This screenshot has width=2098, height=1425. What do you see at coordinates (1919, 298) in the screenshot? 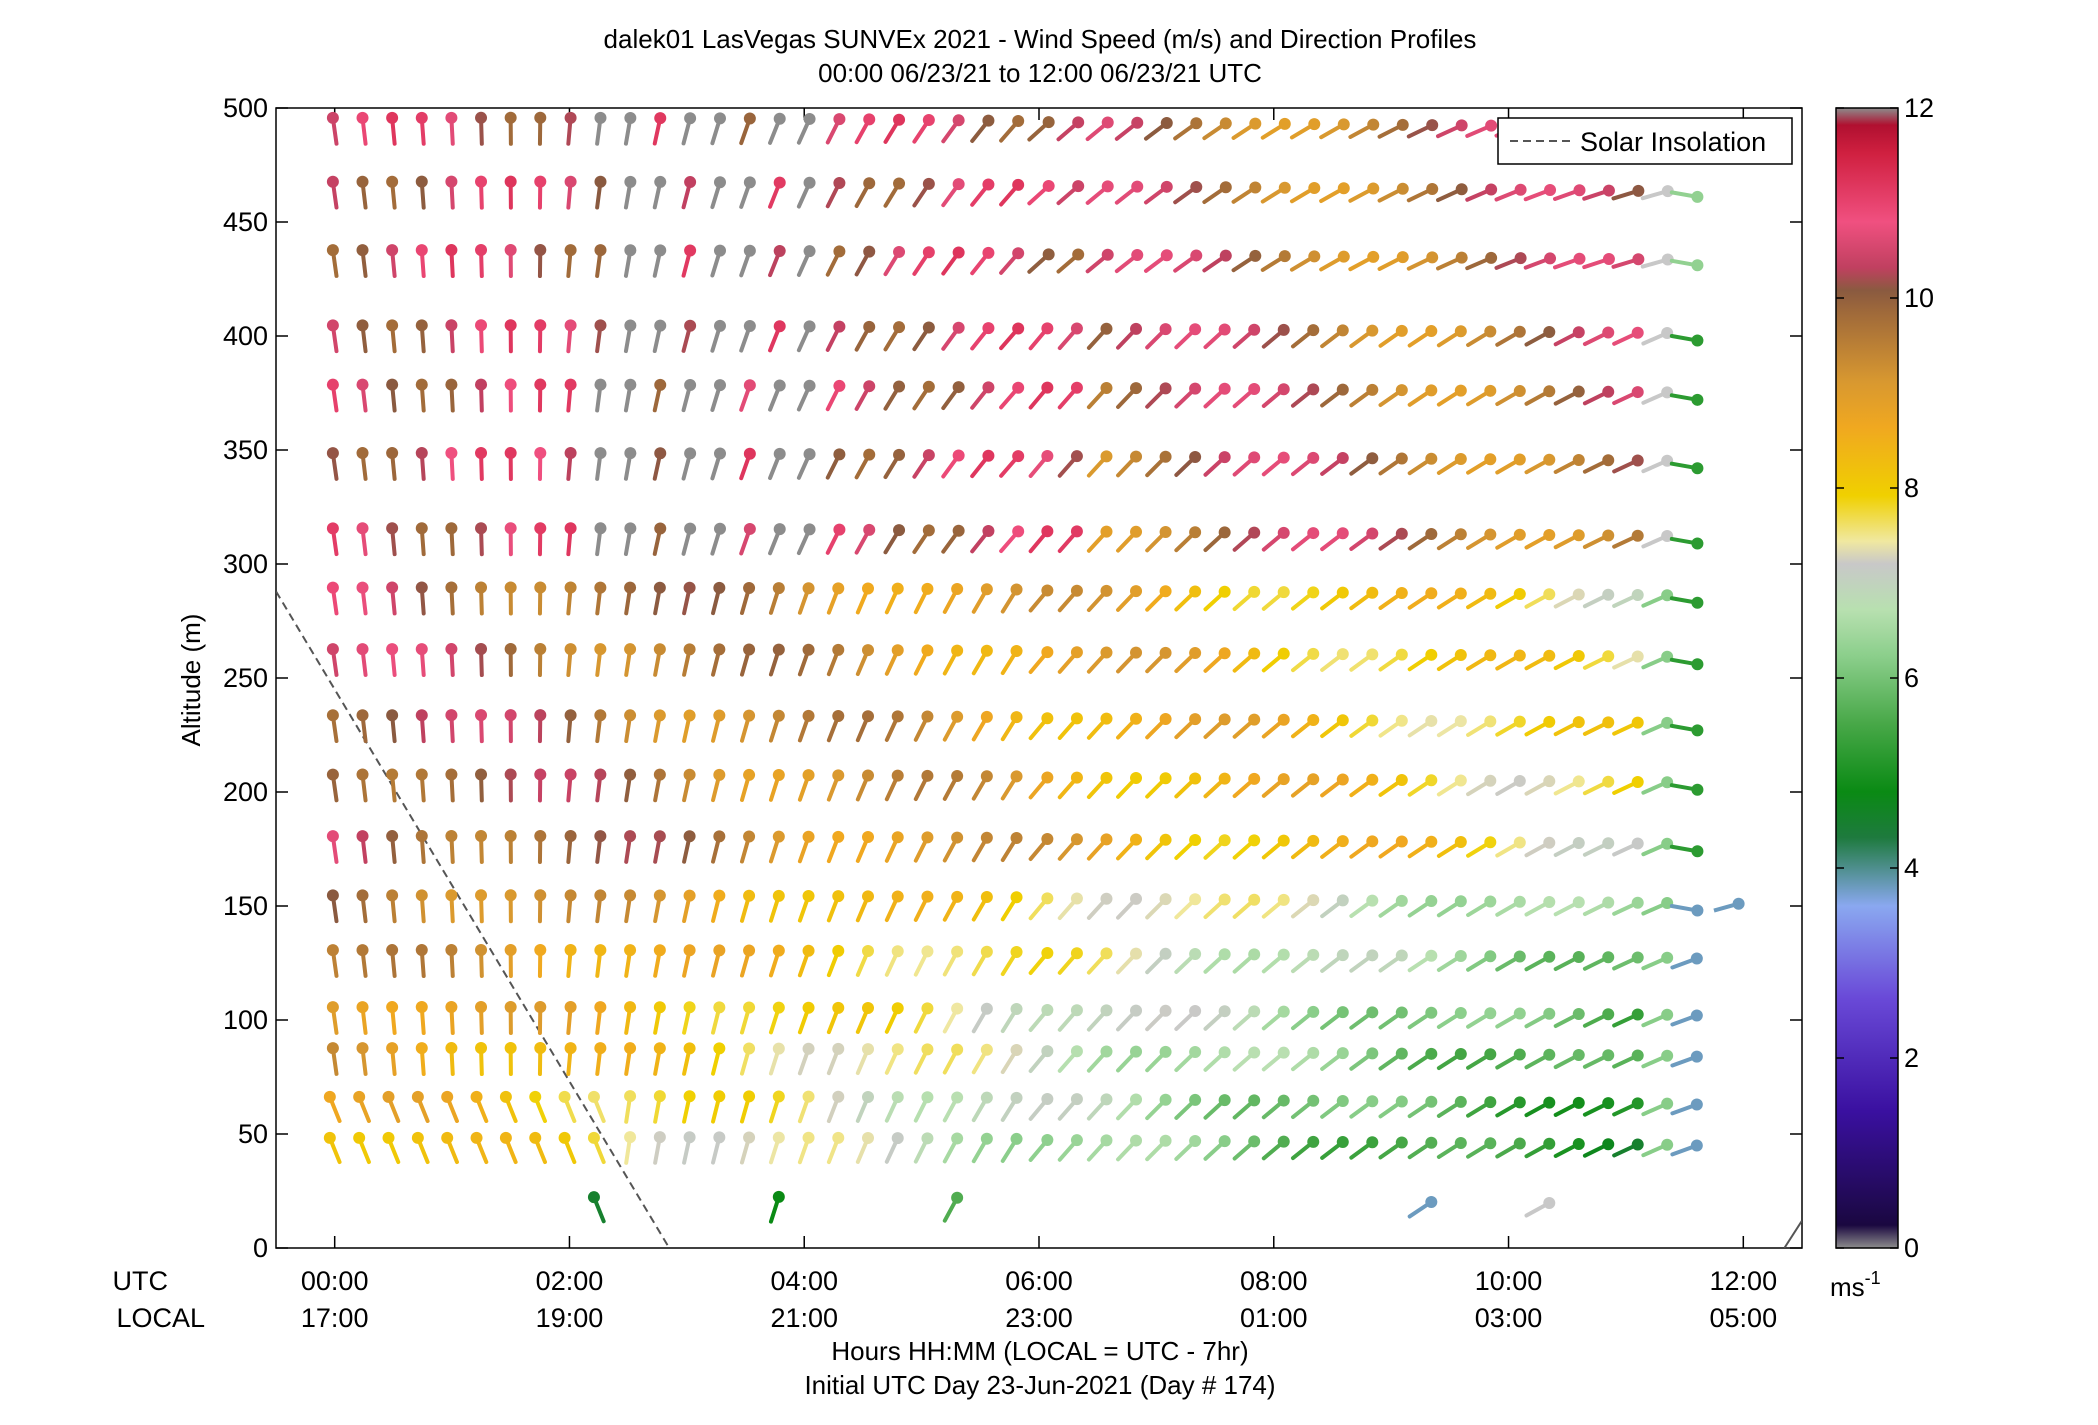
I see `colorbar-tick-label: 10` at bounding box center [1919, 298].